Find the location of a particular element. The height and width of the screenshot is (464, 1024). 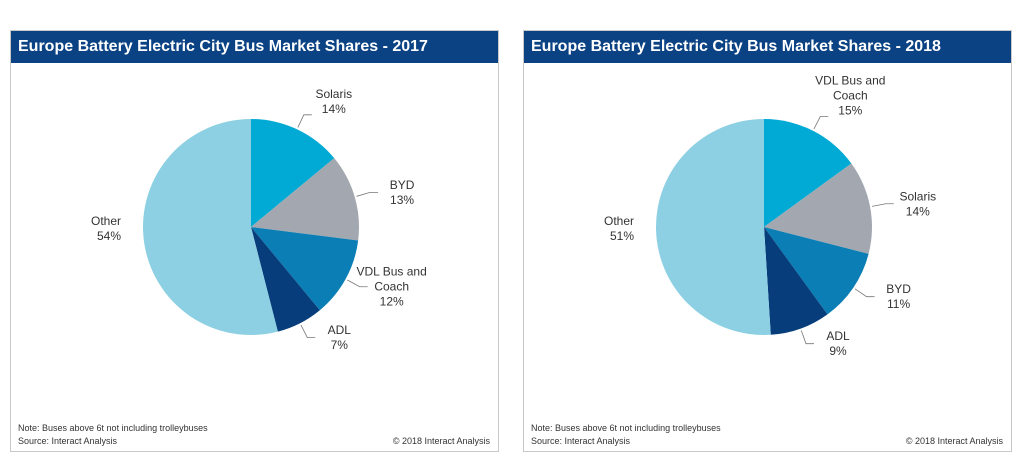

data-label-adl: ADL 9% is located at coordinates (838, 343).